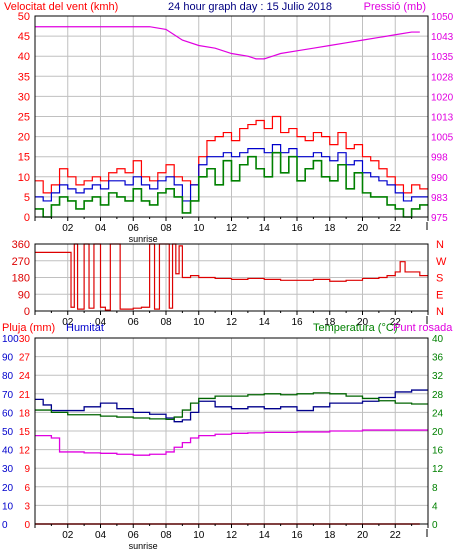 This screenshot has height=554, width=459. Describe the element at coordinates (24, 138) in the screenshot. I see `wind-y-tick-label: 20` at that location.